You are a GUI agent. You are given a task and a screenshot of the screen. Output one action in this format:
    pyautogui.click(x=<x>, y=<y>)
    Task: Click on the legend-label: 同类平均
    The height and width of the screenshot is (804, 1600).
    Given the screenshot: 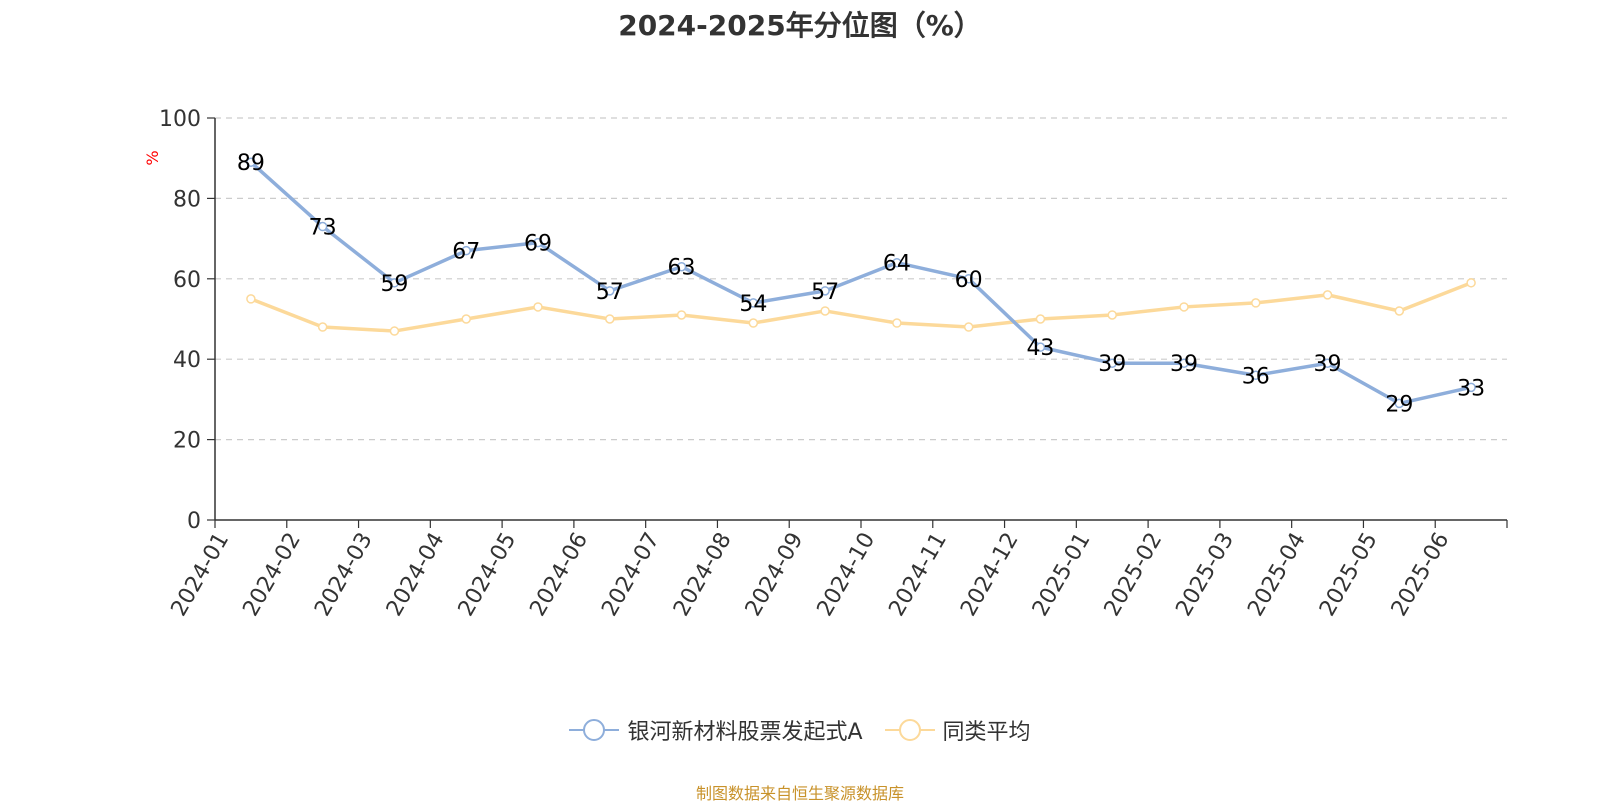 What is the action you would take?
    pyautogui.click(x=986, y=732)
    